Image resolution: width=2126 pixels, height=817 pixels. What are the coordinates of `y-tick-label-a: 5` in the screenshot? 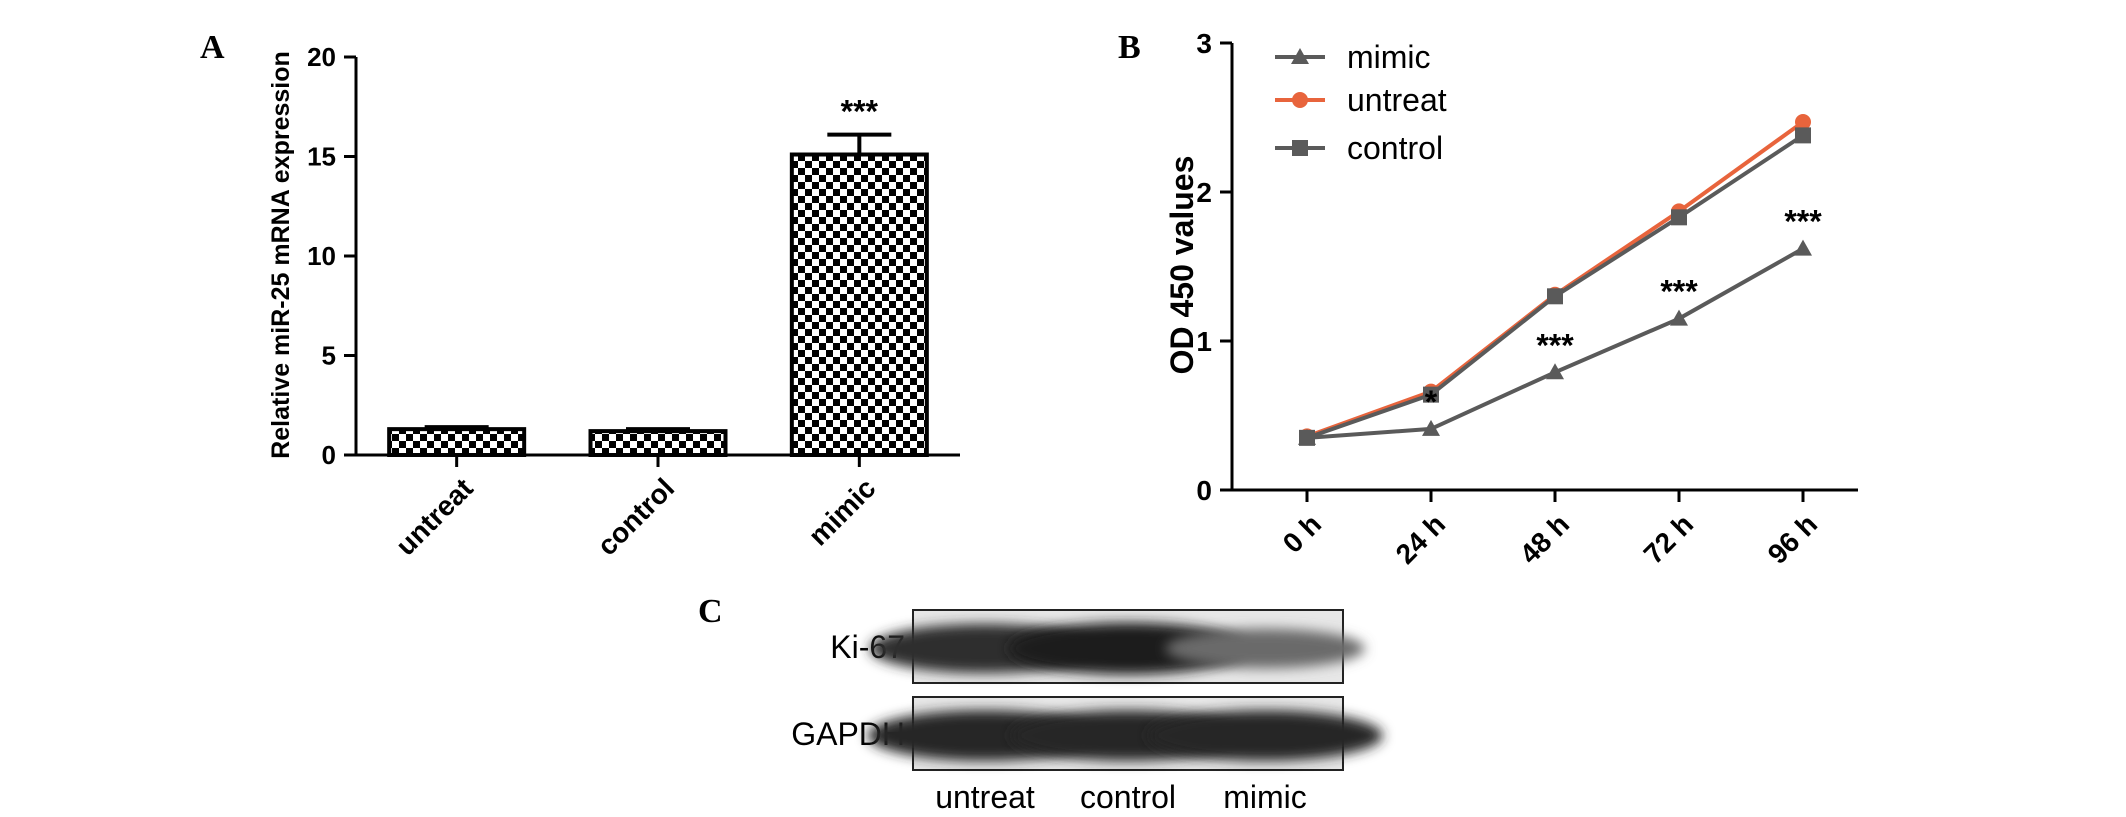 It's located at (329, 356).